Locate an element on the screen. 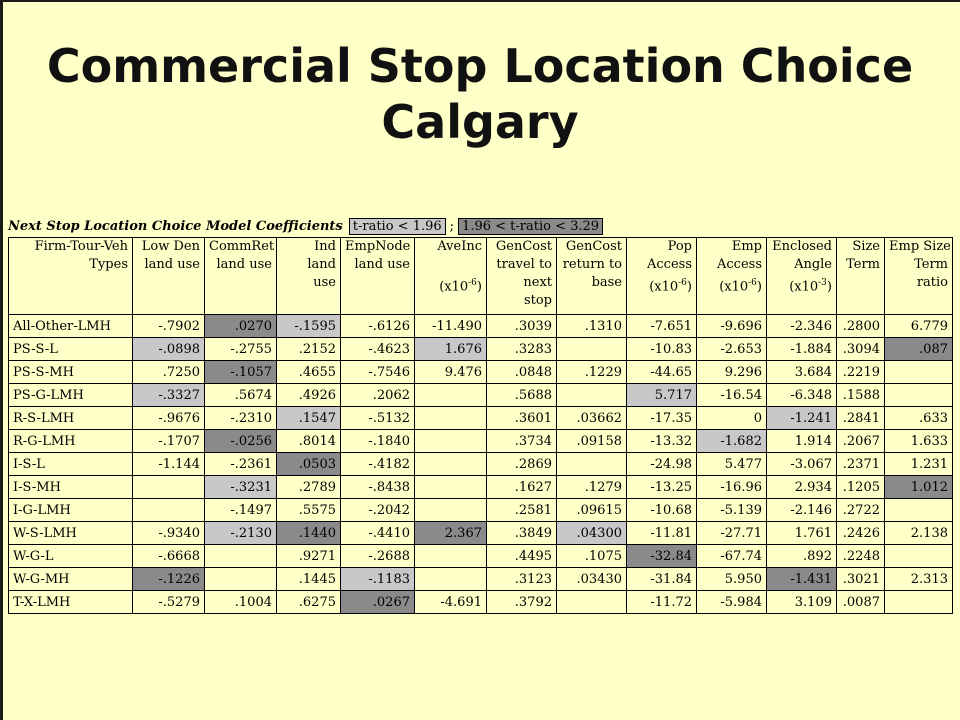 Image resolution: width=960 pixels, height=720 pixels. coefficient-cell: 2.367 is located at coordinates (450, 533).